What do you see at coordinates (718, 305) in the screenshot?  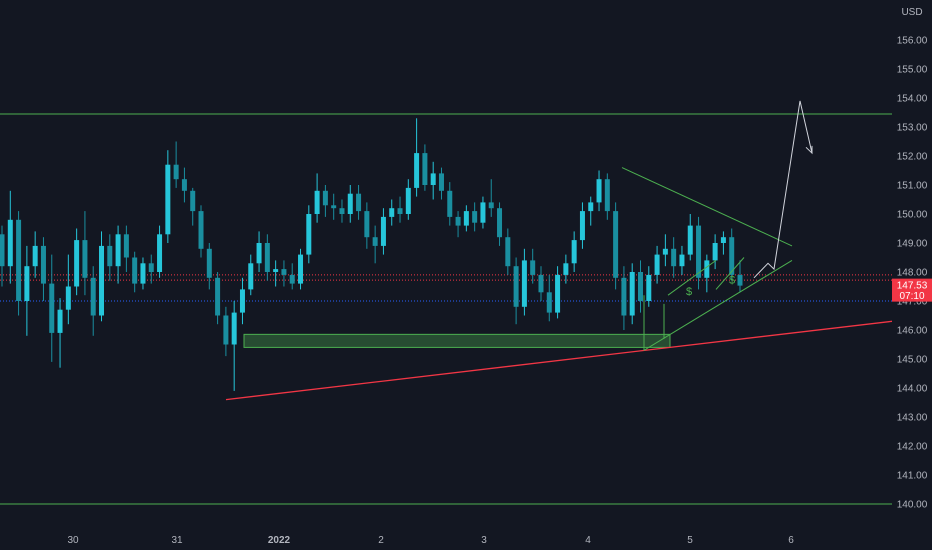 I see `triangle-lower-line` at bounding box center [718, 305].